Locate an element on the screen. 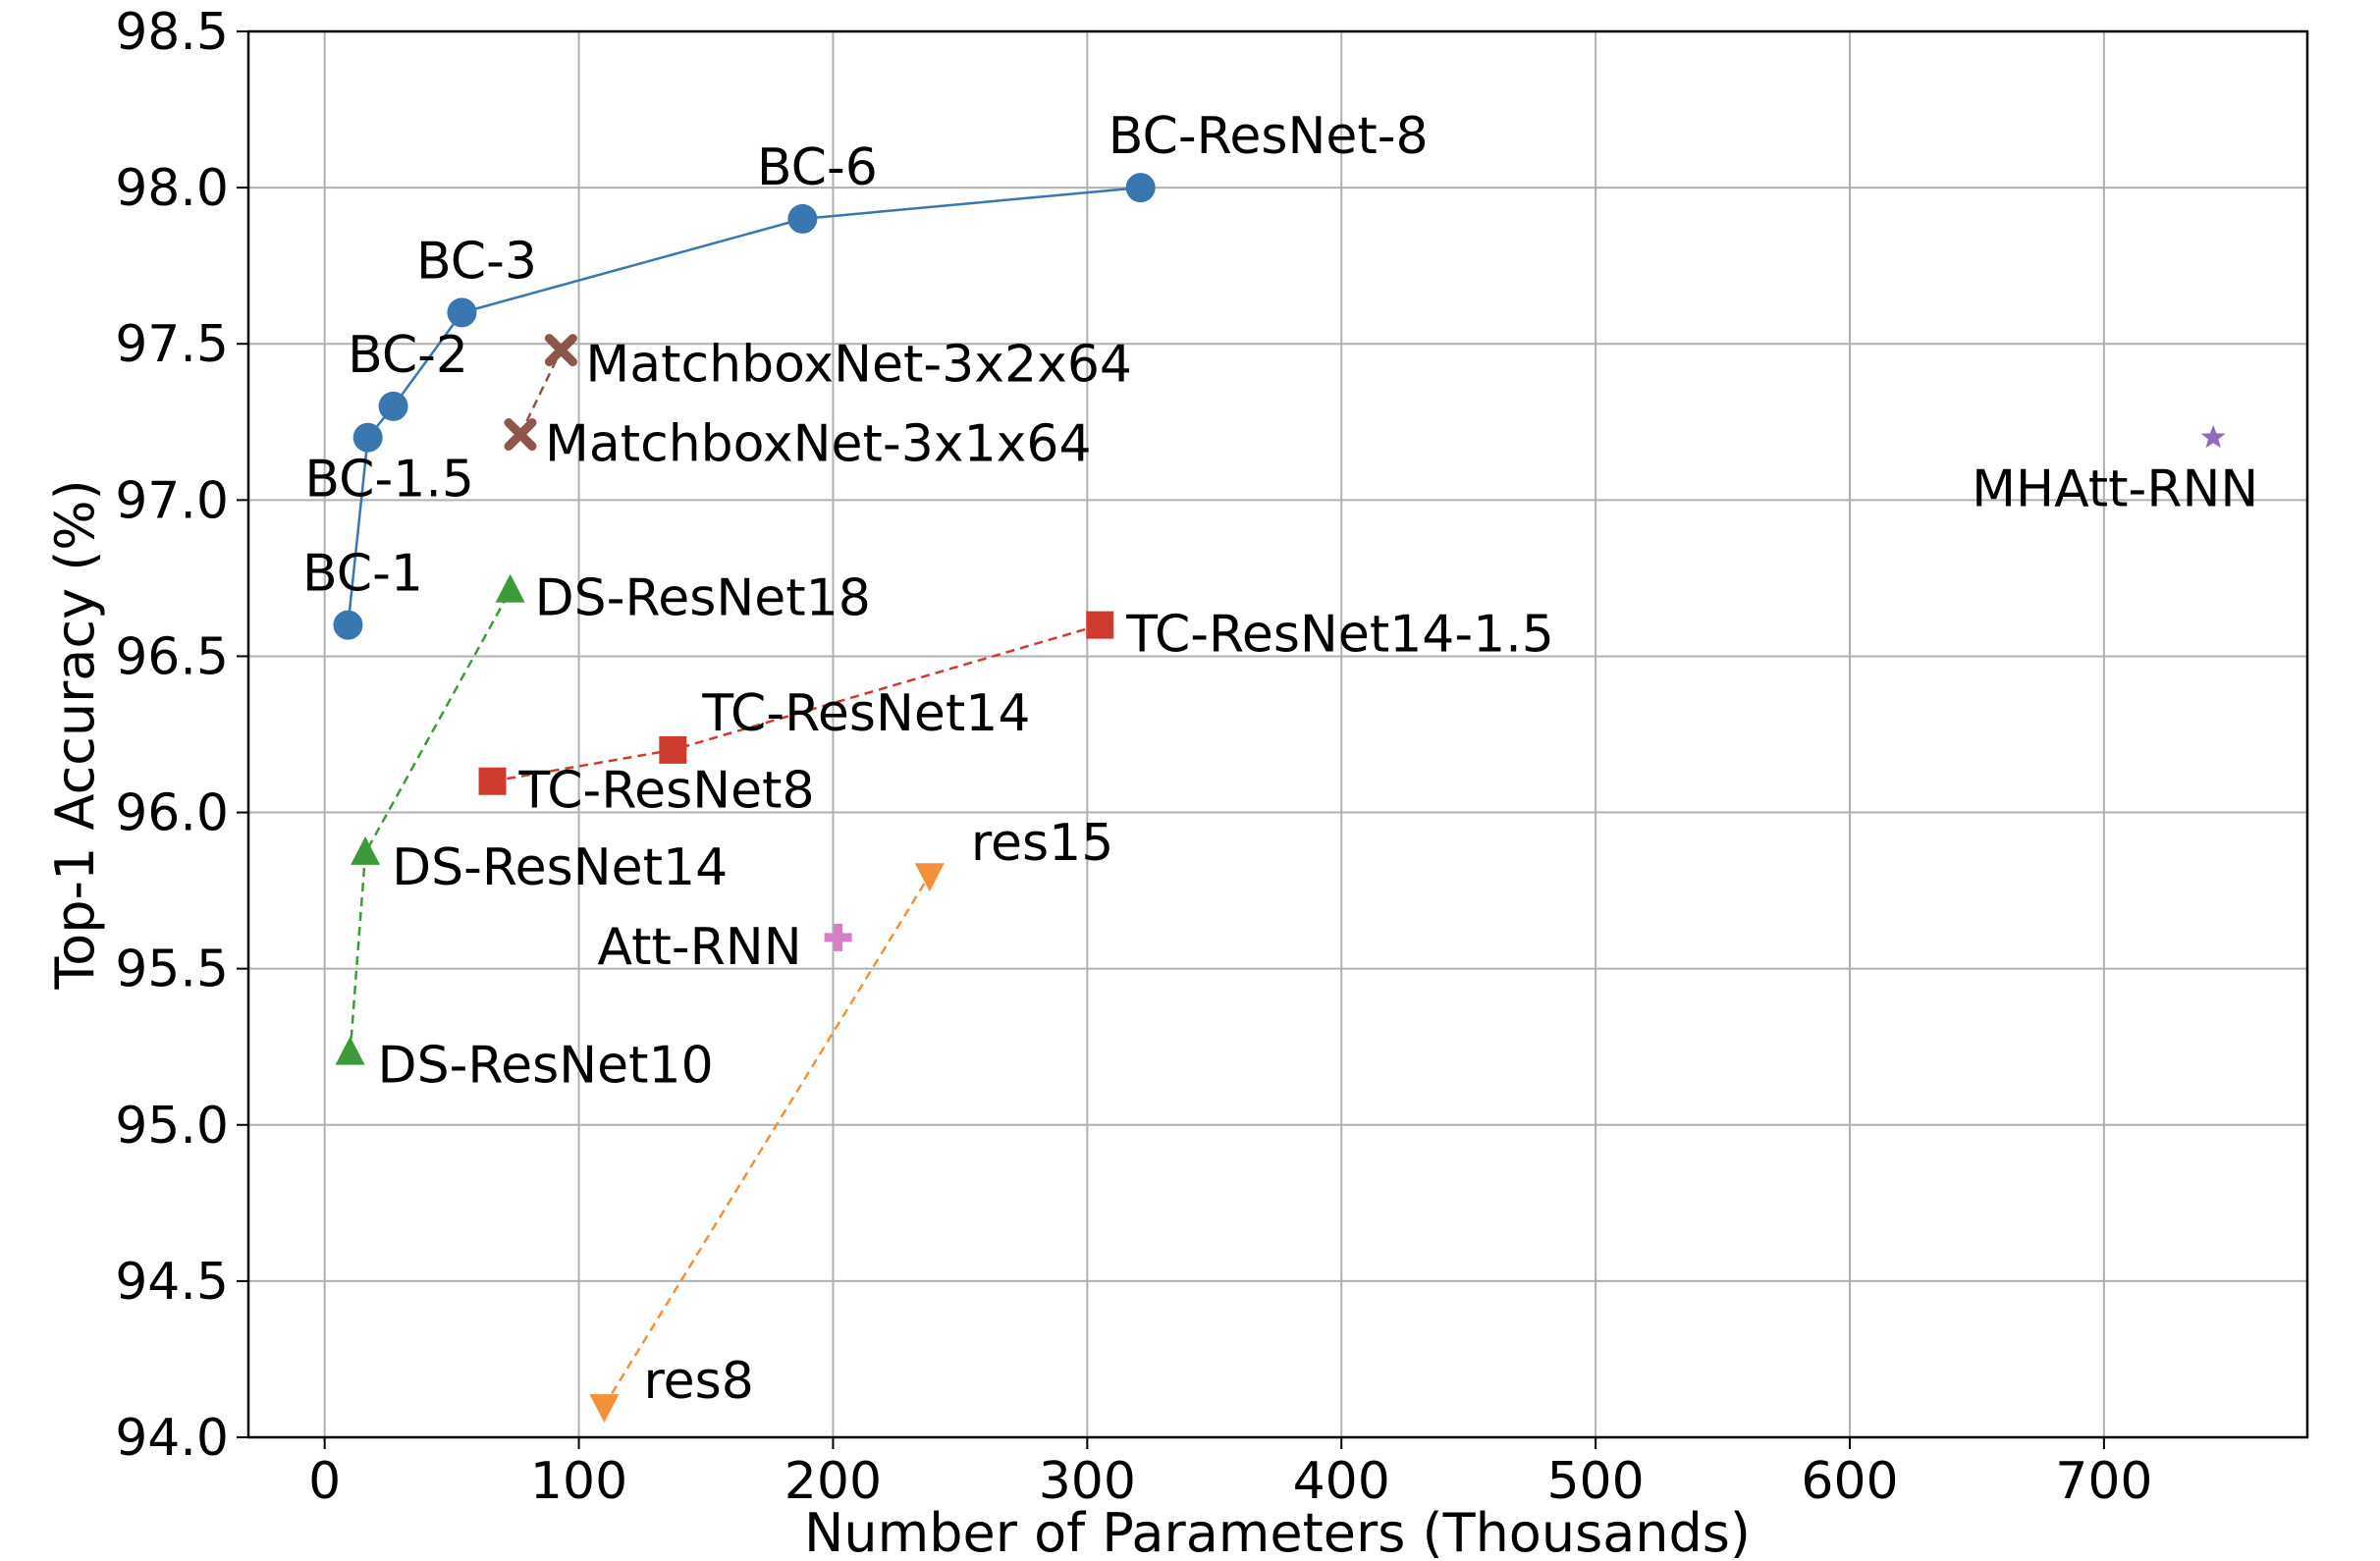 This screenshot has height=1561, width=2380. point-label: TC-ResNet14-1.5 is located at coordinates (1339, 636).